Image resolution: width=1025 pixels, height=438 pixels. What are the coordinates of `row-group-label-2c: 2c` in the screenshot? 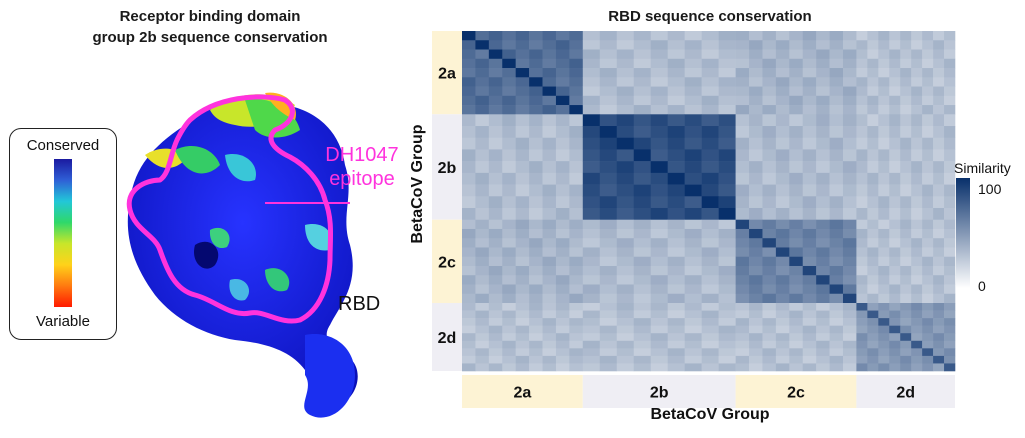 It's located at (447, 262).